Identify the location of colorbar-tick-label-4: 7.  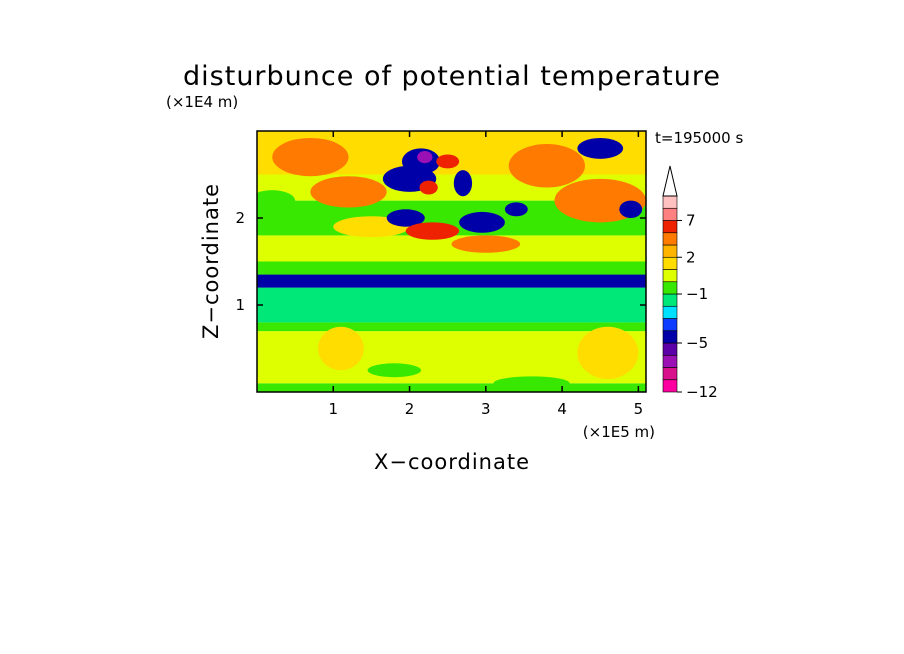
(691, 221).